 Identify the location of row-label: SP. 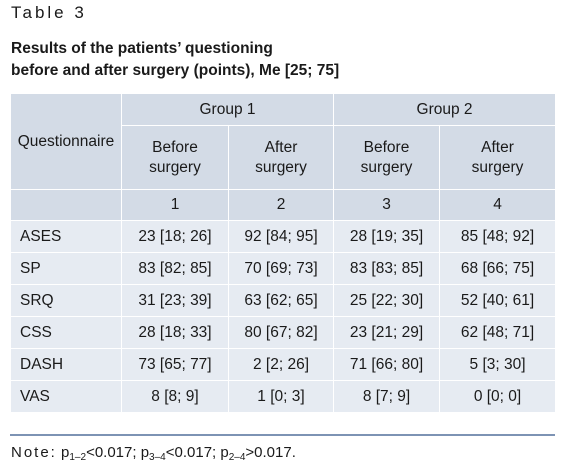
(66, 268).